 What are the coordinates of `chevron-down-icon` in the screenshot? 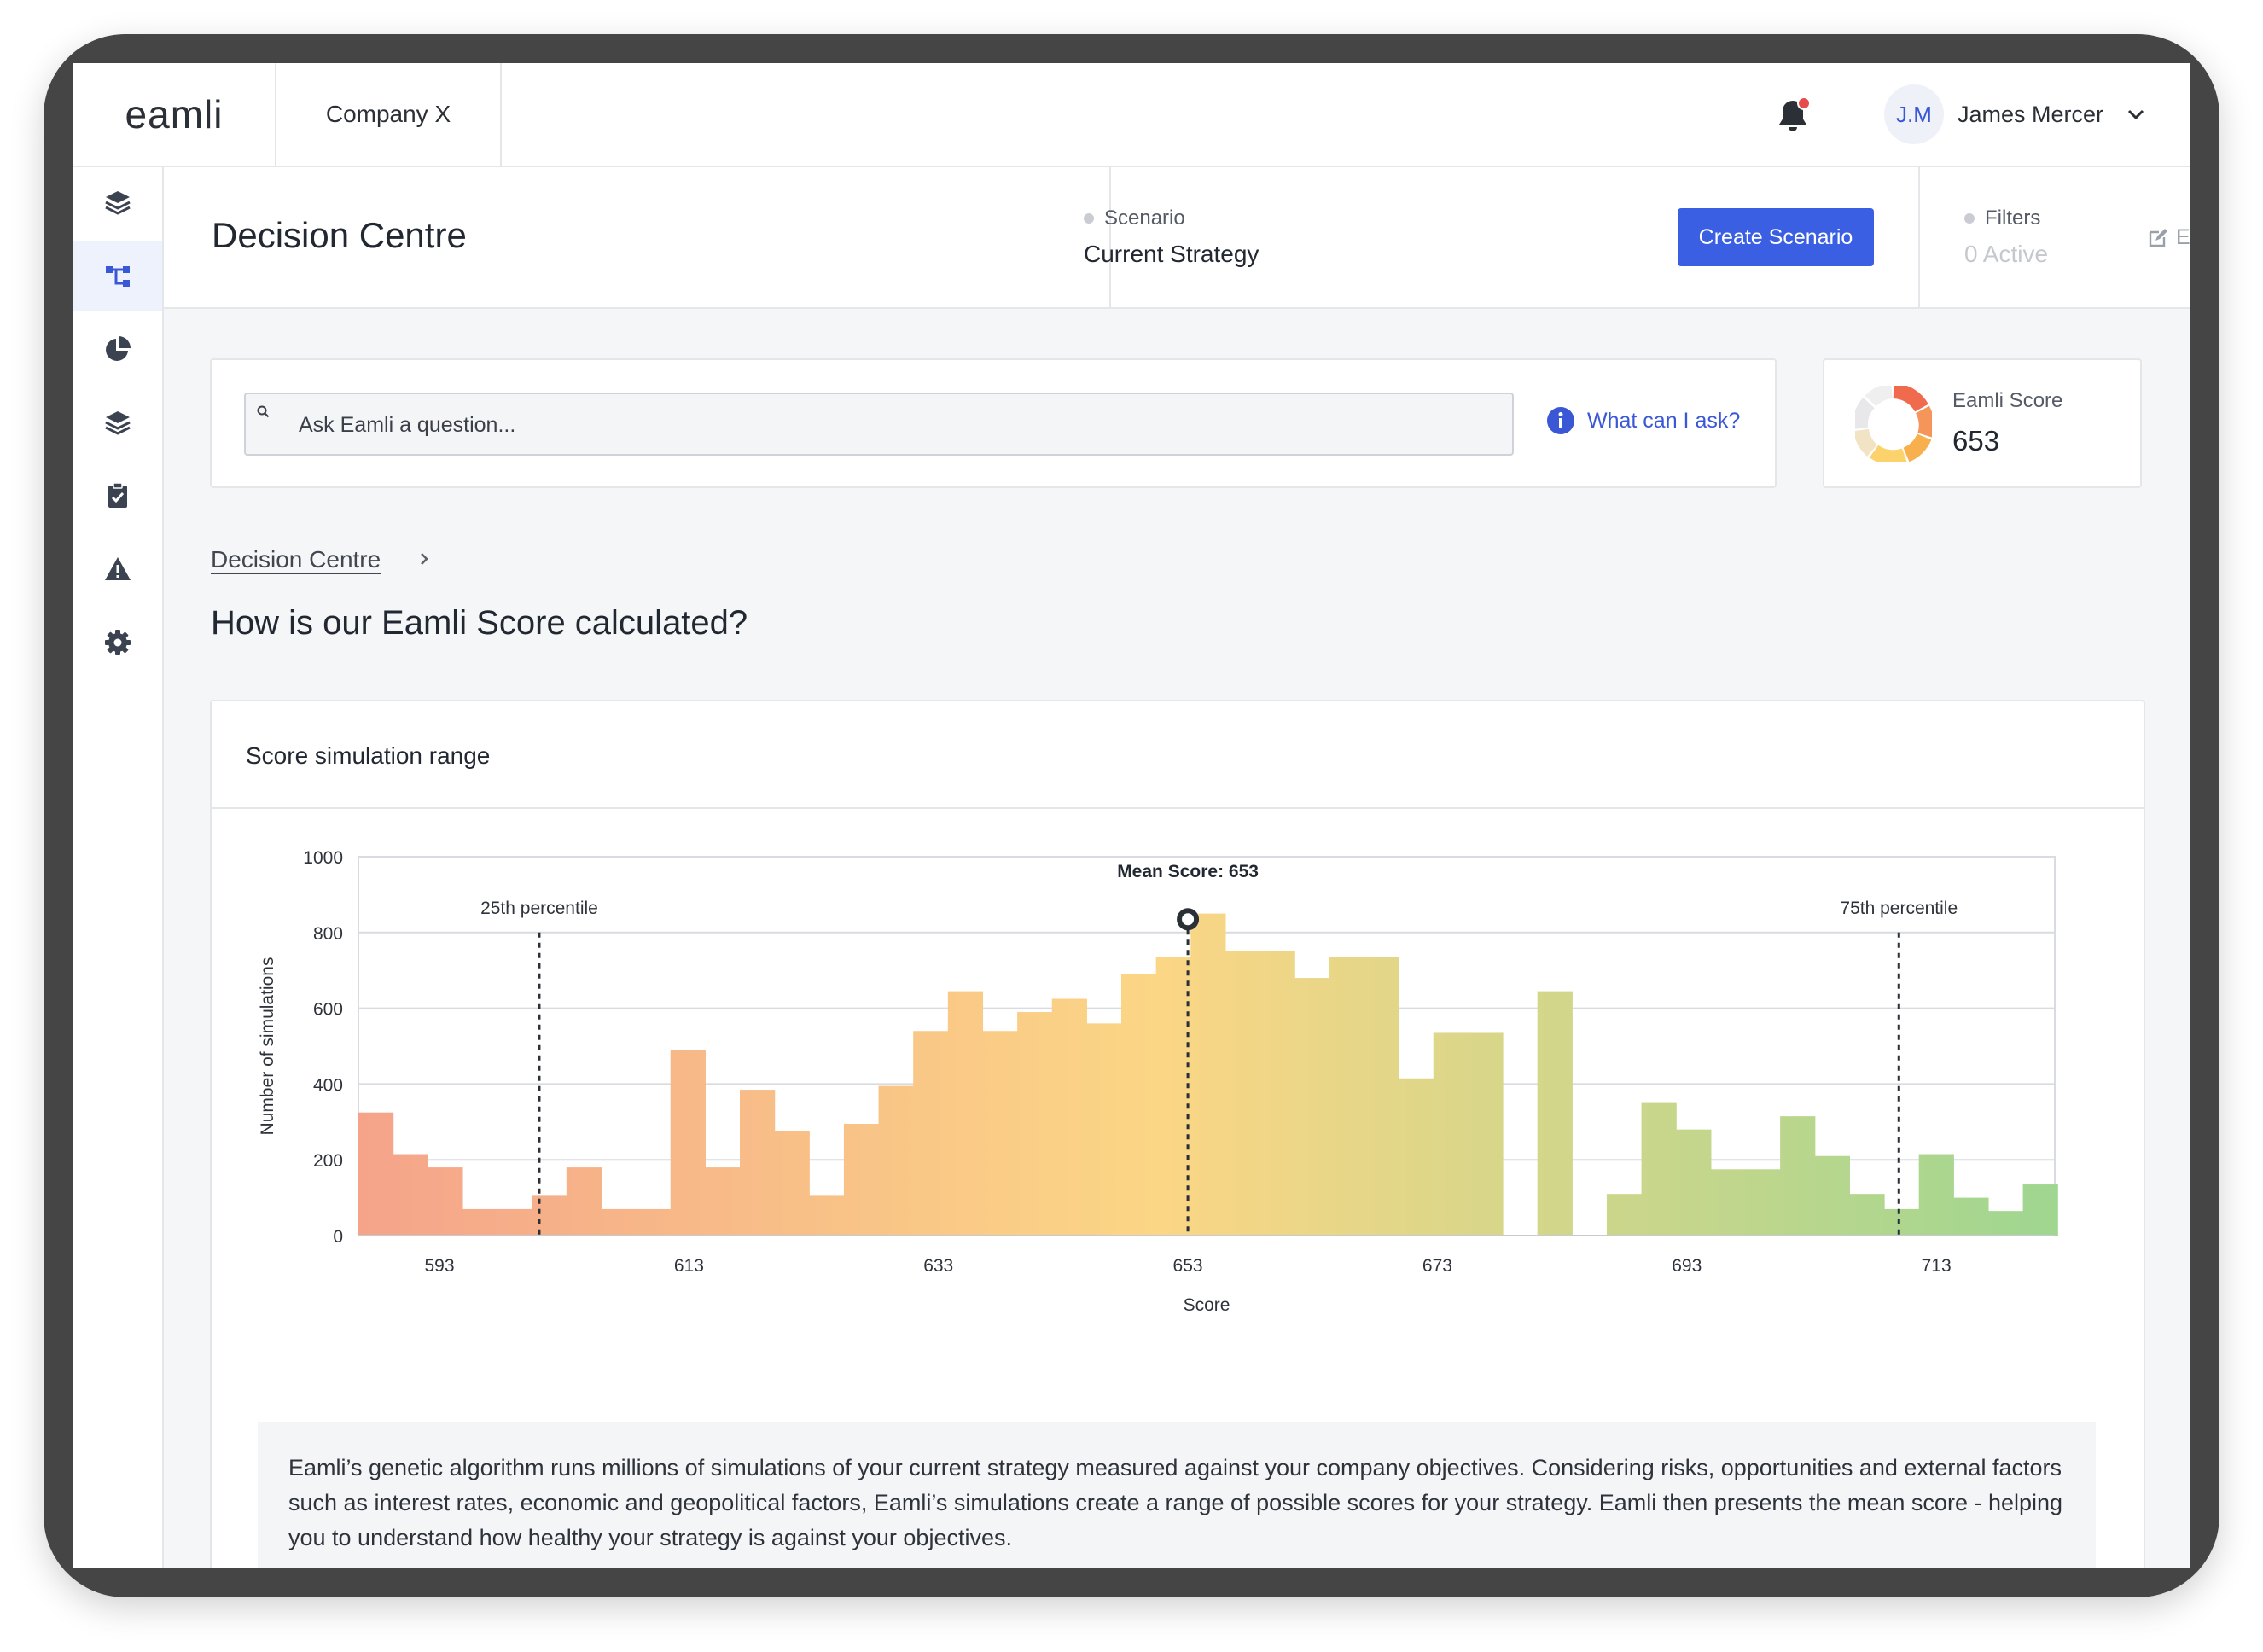 It's located at (2135, 114).